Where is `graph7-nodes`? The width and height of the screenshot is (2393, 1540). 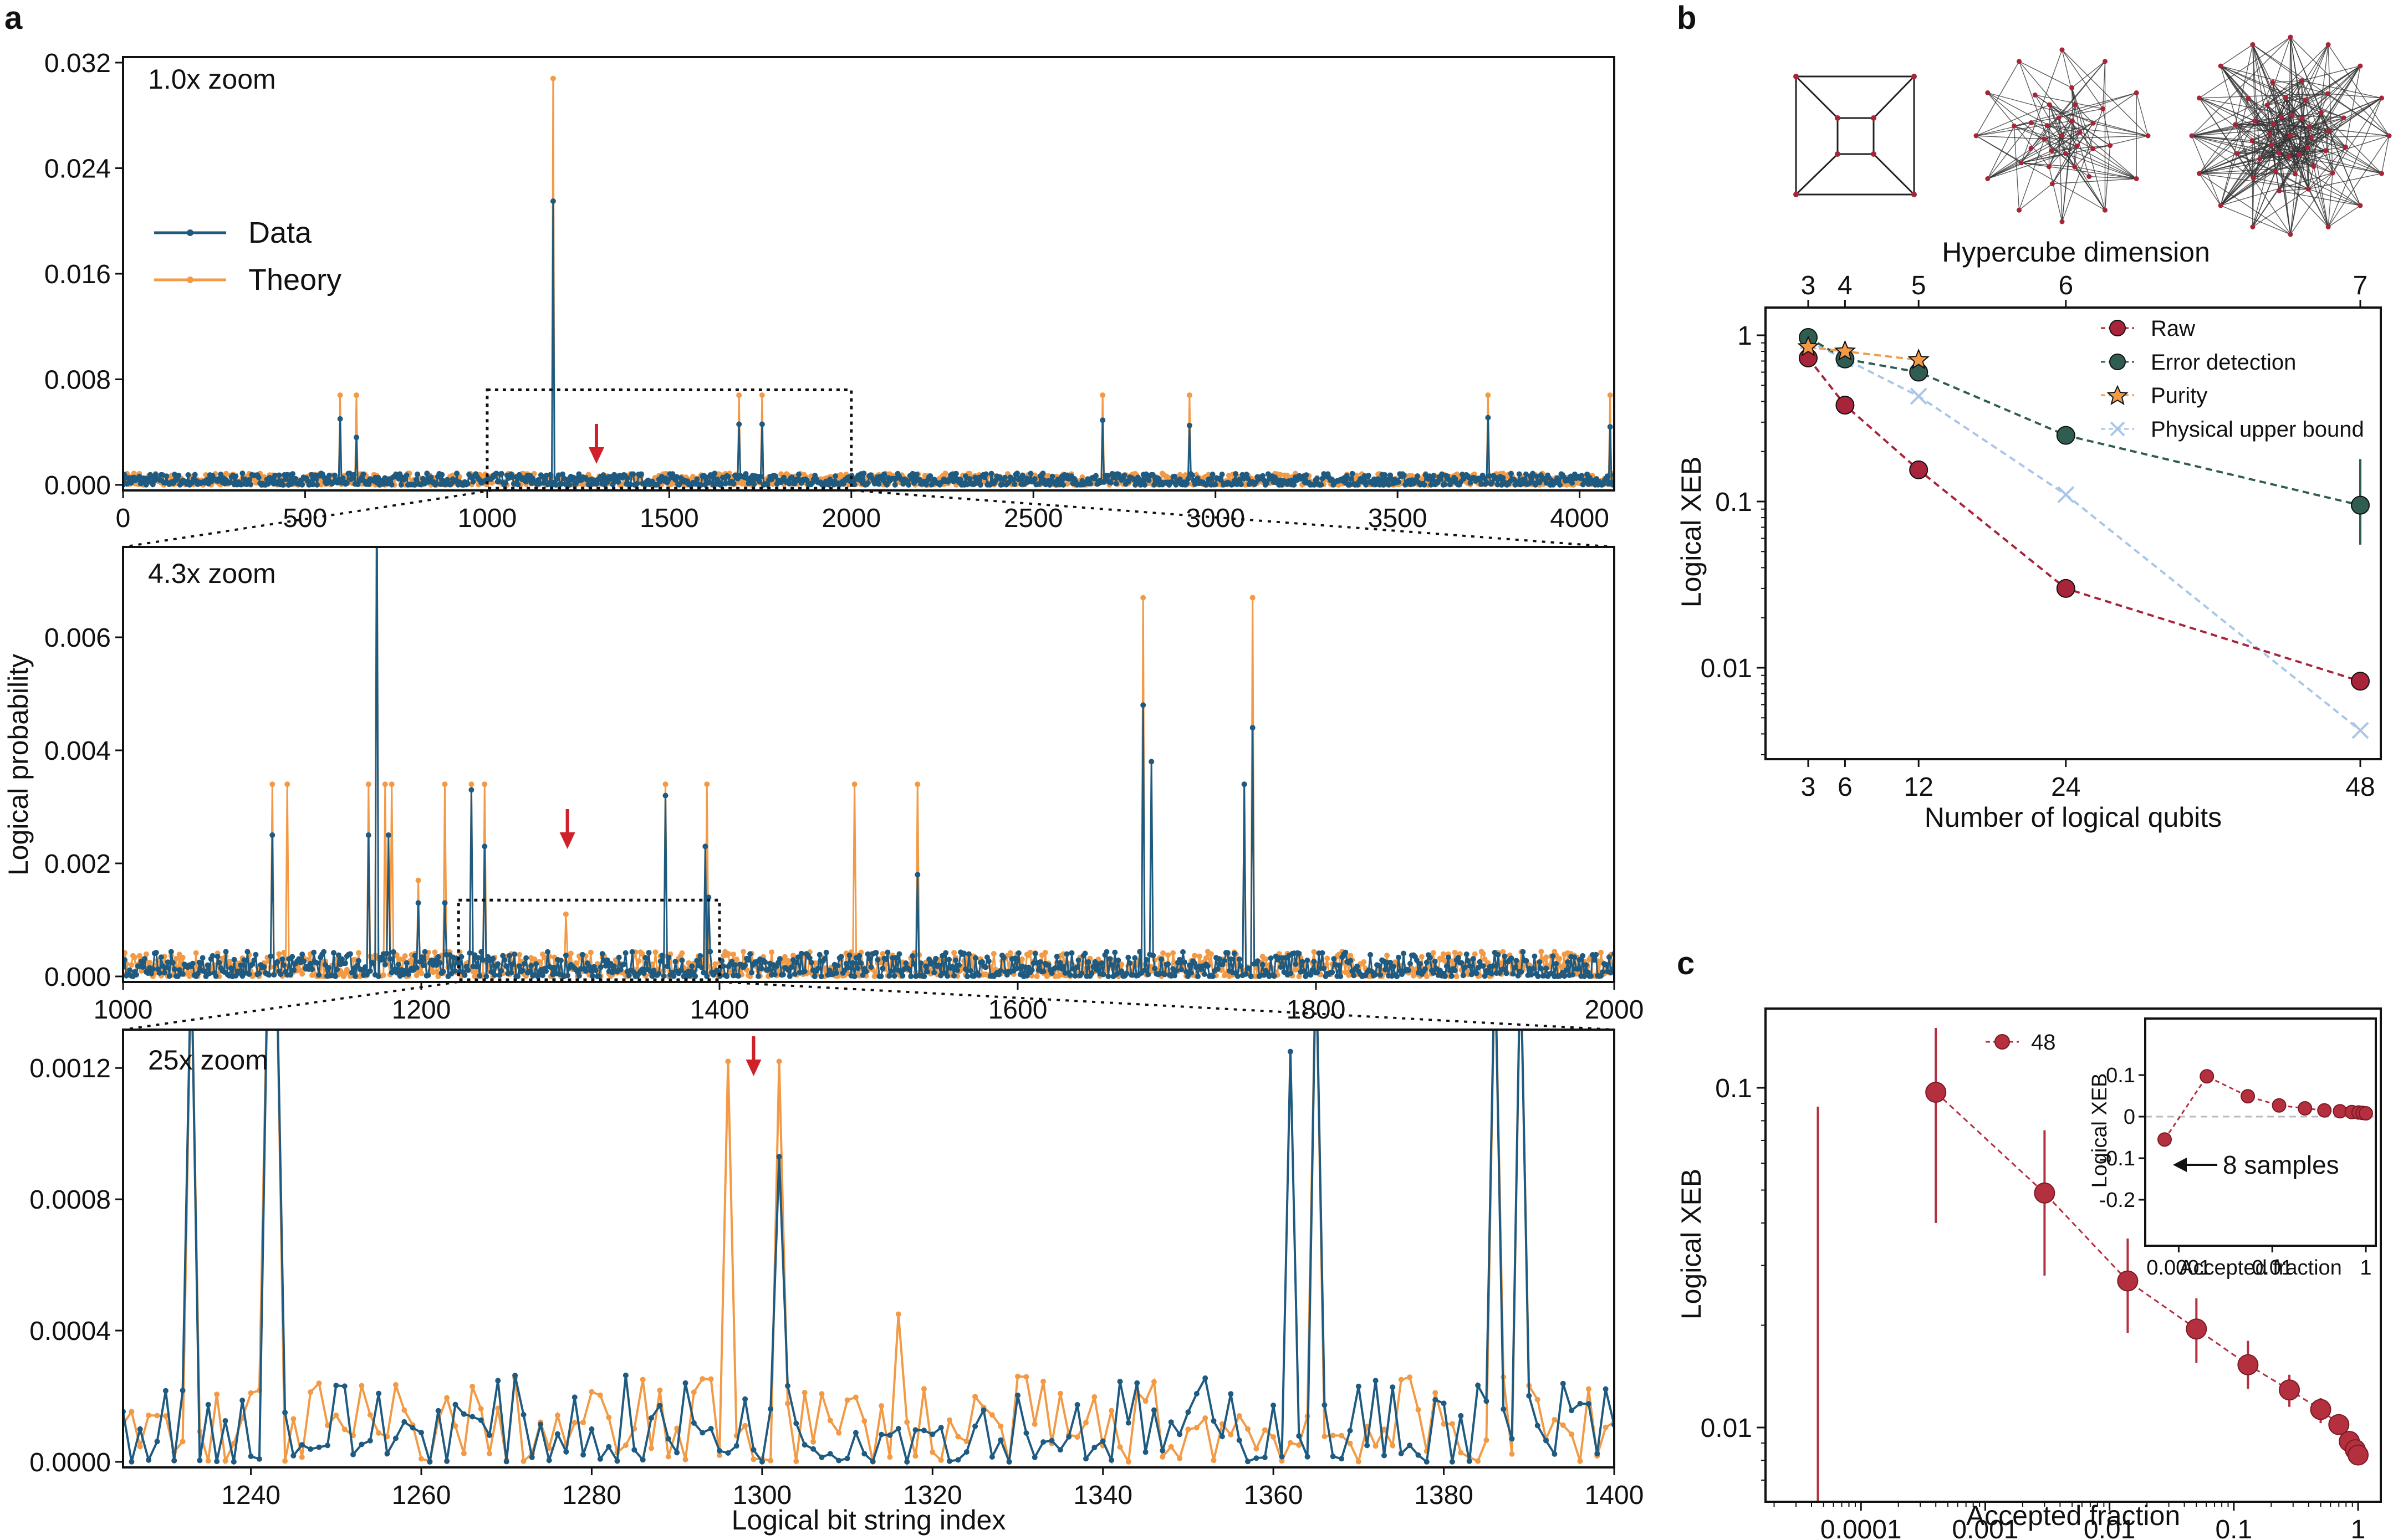 graph7-nodes is located at coordinates (2290, 135).